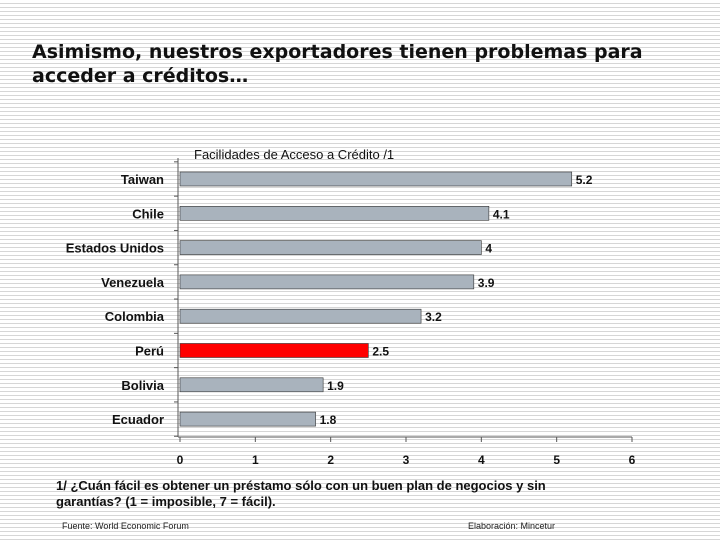 This screenshot has height=540, width=720. I want to click on category-label: Colombia, so click(135, 316).